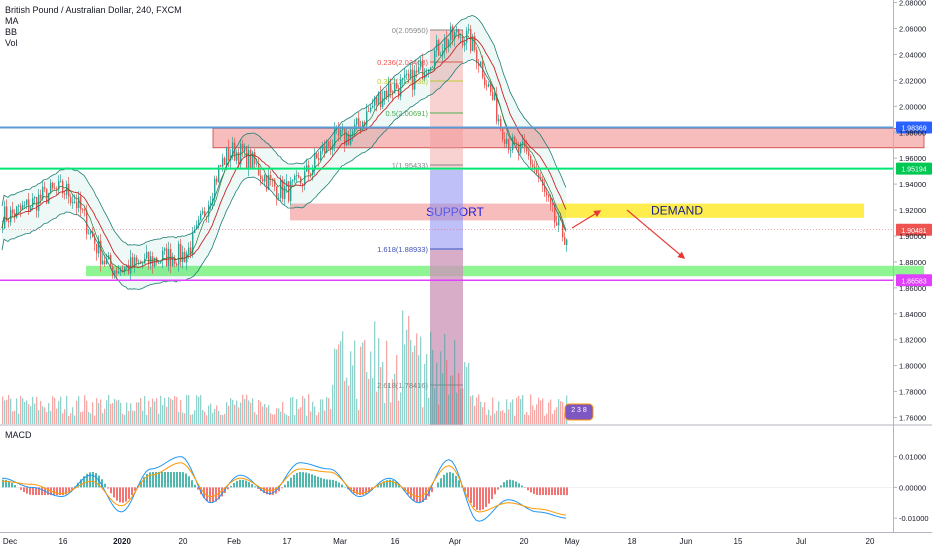 Image resolution: width=932 pixels, height=555 pixels. I want to click on y-tick-label: 1.76000, so click(912, 418).